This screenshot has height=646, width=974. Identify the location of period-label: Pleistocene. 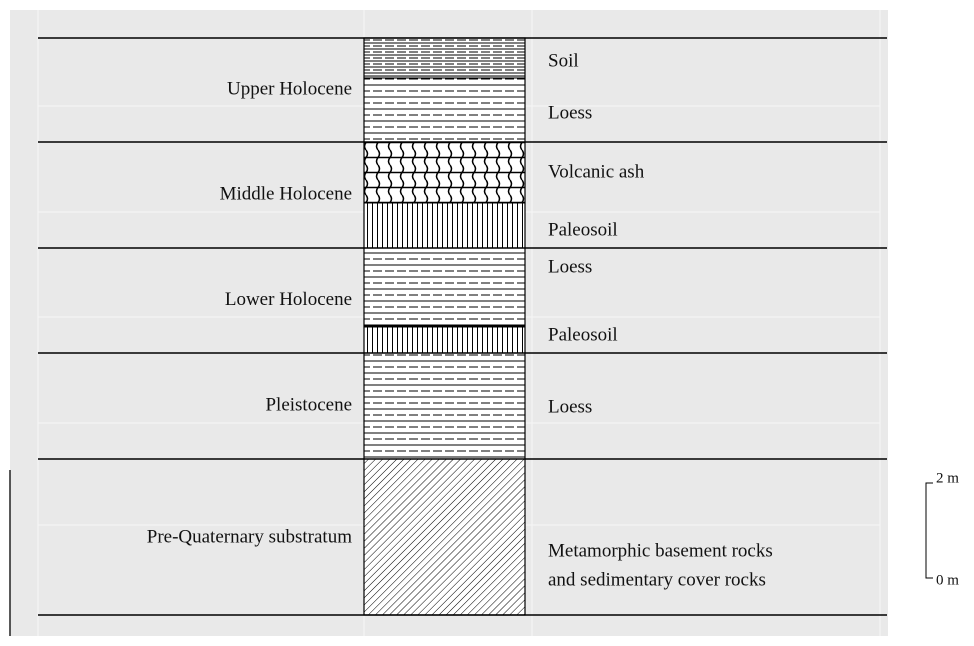
(308, 404).